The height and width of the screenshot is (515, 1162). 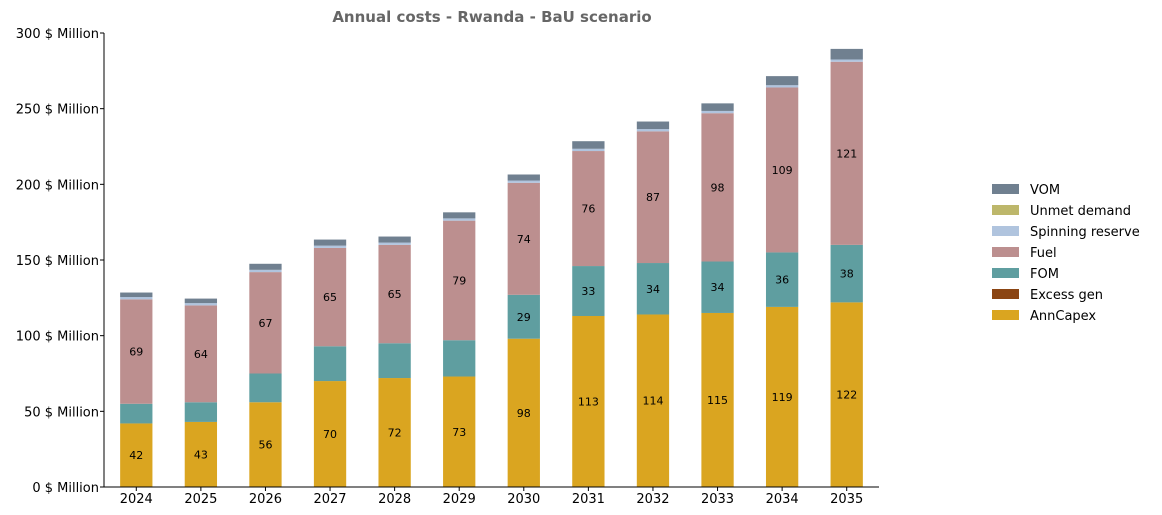 I want to click on data-label: 76, so click(x=588, y=209).